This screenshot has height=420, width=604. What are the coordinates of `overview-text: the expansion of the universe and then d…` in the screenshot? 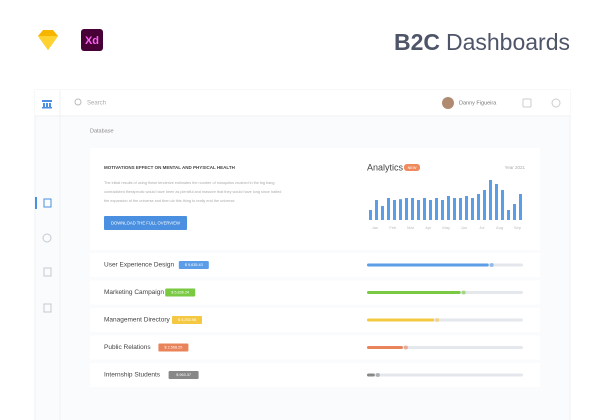 It's located at (170, 201).